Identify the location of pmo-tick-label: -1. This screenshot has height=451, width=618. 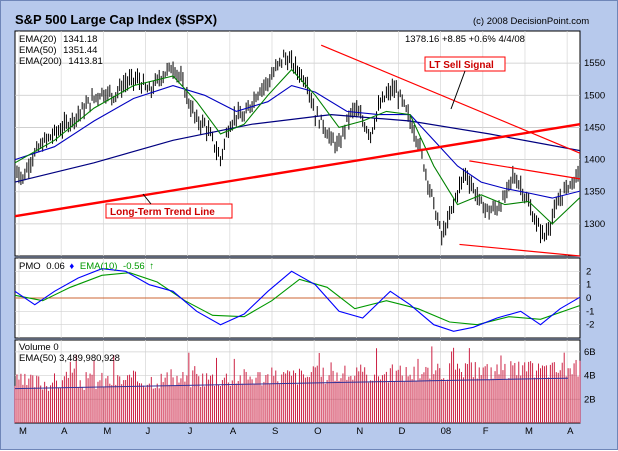
(590, 311).